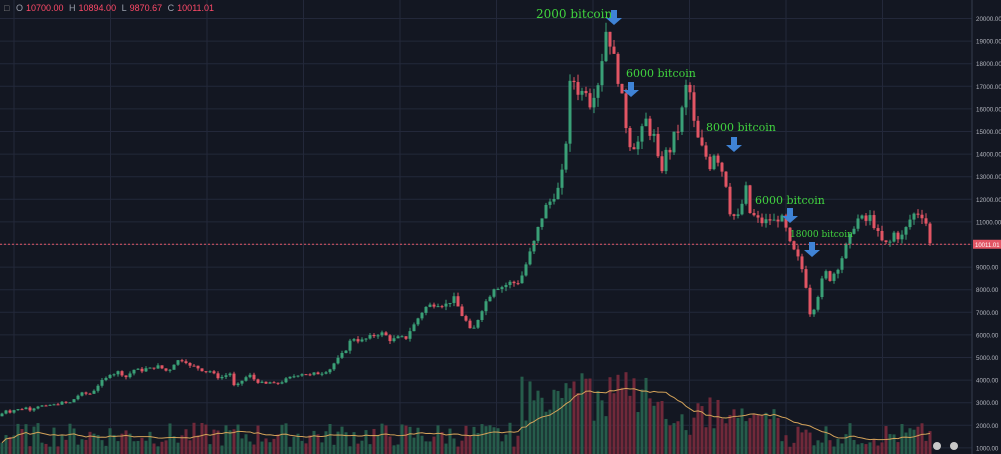 The height and width of the screenshot is (454, 1001). What do you see at coordinates (987, 335) in the screenshot?
I see `price-tick-label: 6000.00` at bounding box center [987, 335].